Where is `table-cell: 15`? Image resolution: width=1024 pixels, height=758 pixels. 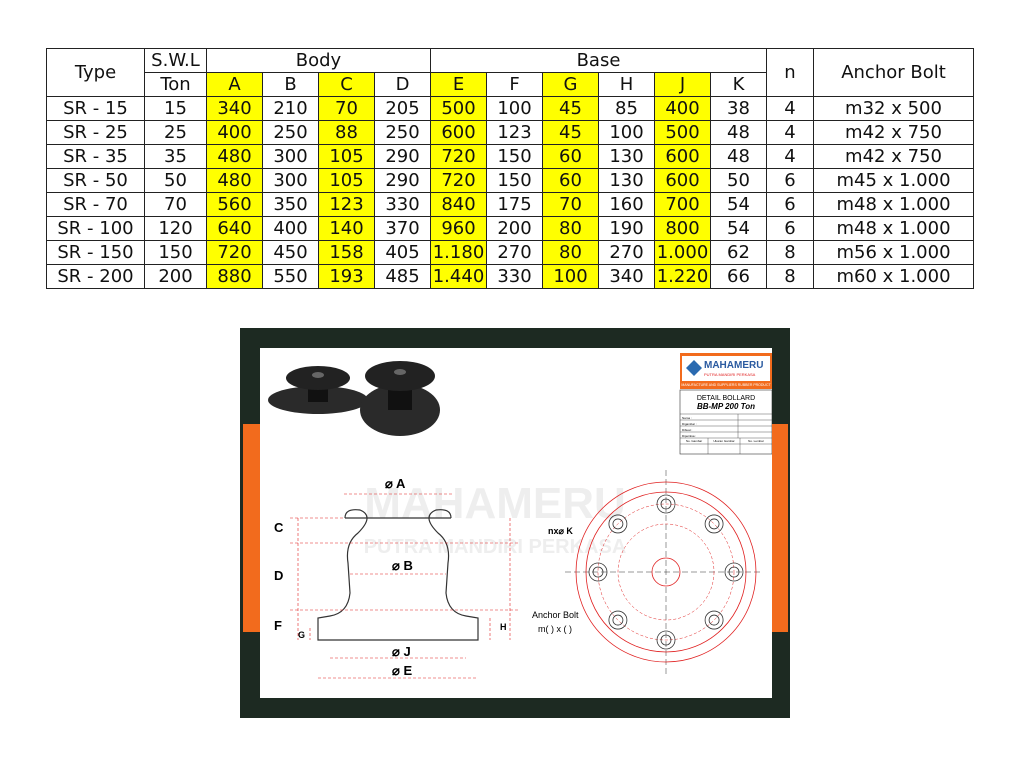 table-cell: 15 is located at coordinates (175, 108).